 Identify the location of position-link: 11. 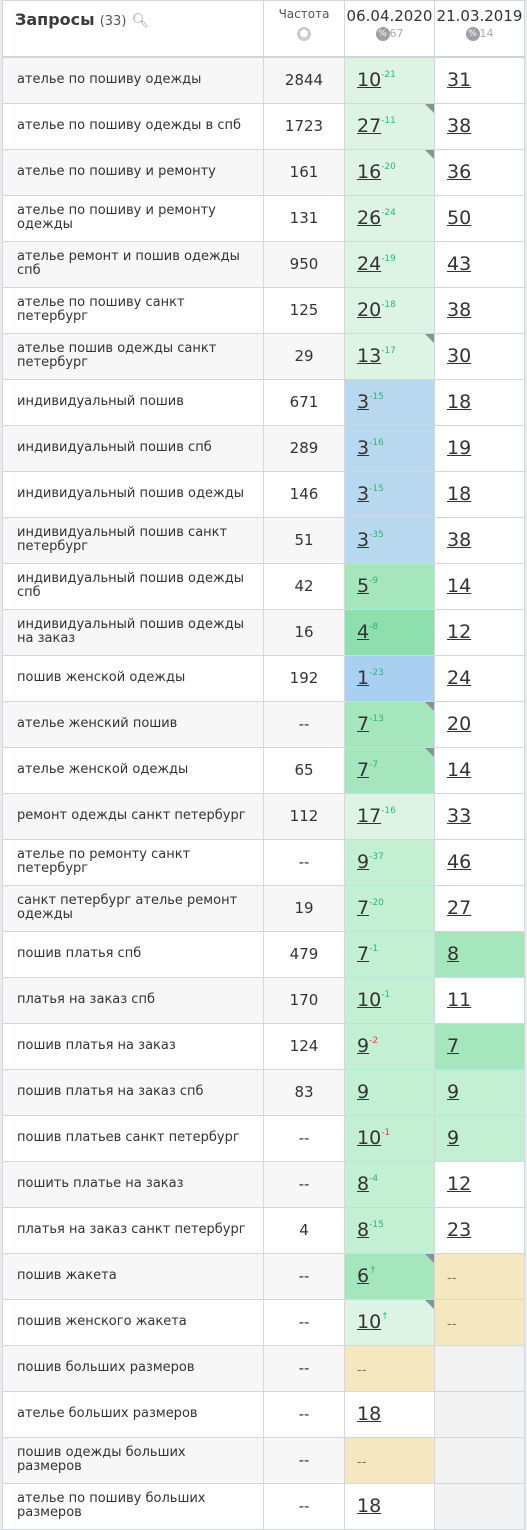
(459, 1000).